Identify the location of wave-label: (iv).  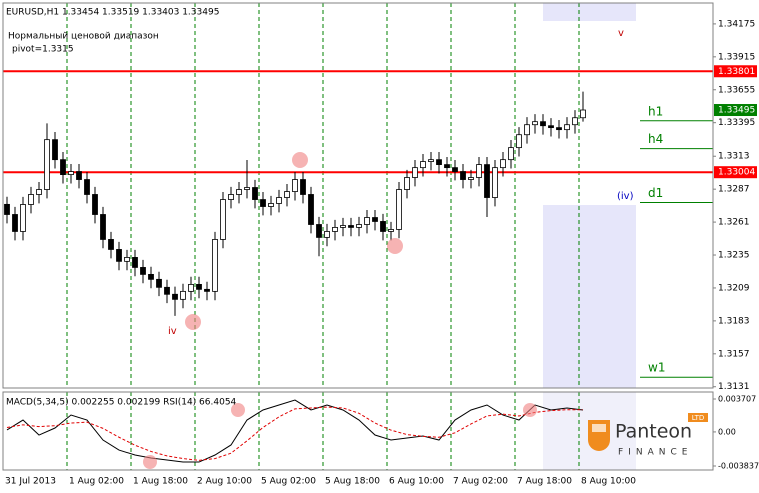
(625, 196).